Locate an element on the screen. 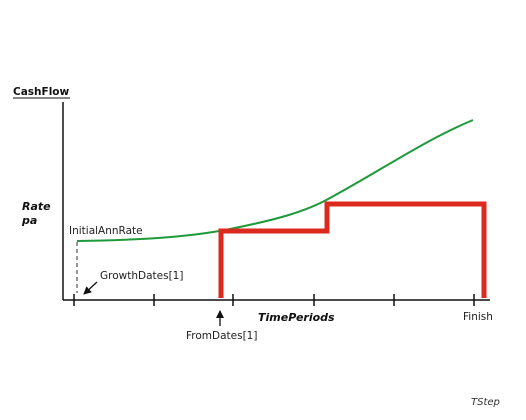 This screenshot has width=526, height=420. x-axis-ticks is located at coordinates (274, 300).